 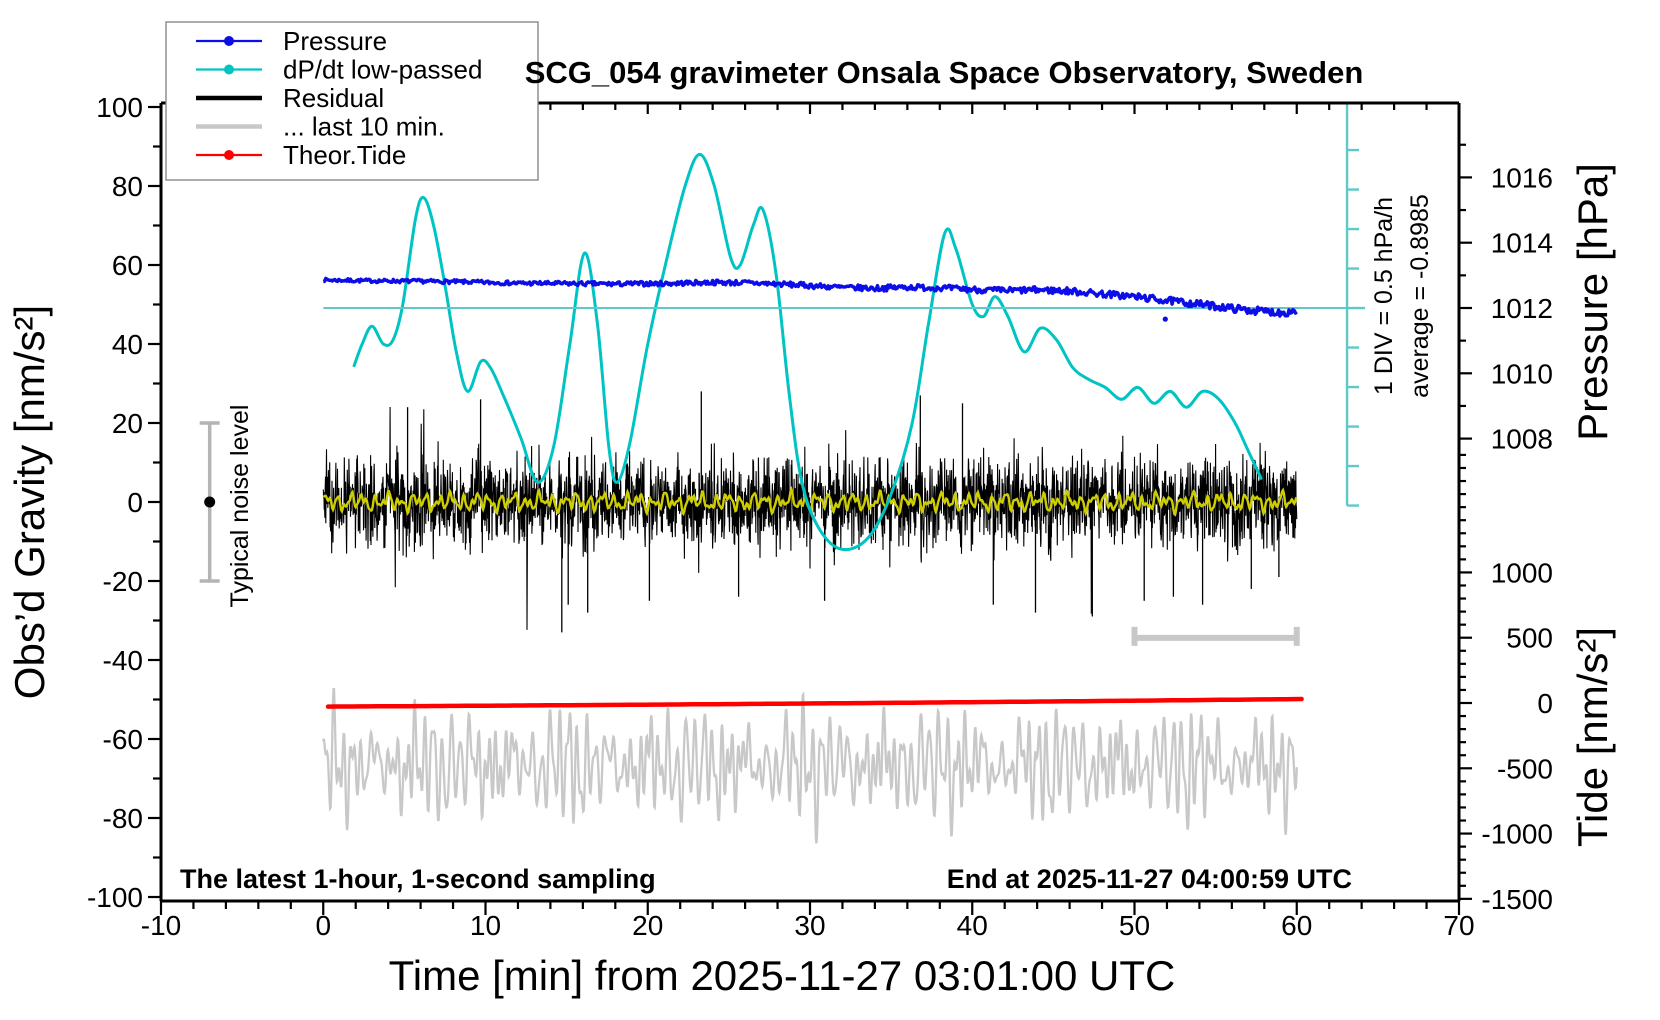 I want to click on tick-label: 80, so click(x=127, y=186).